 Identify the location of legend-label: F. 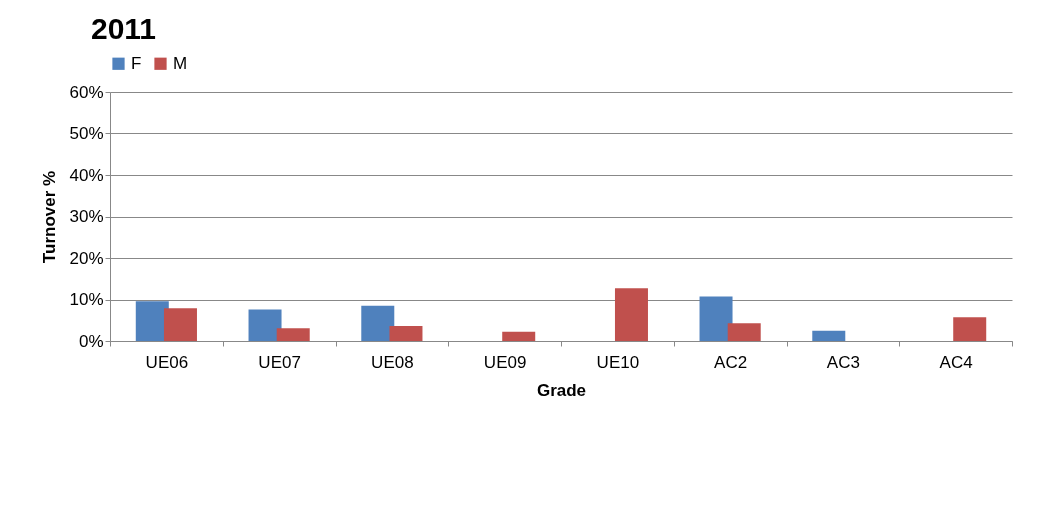
(136, 63).